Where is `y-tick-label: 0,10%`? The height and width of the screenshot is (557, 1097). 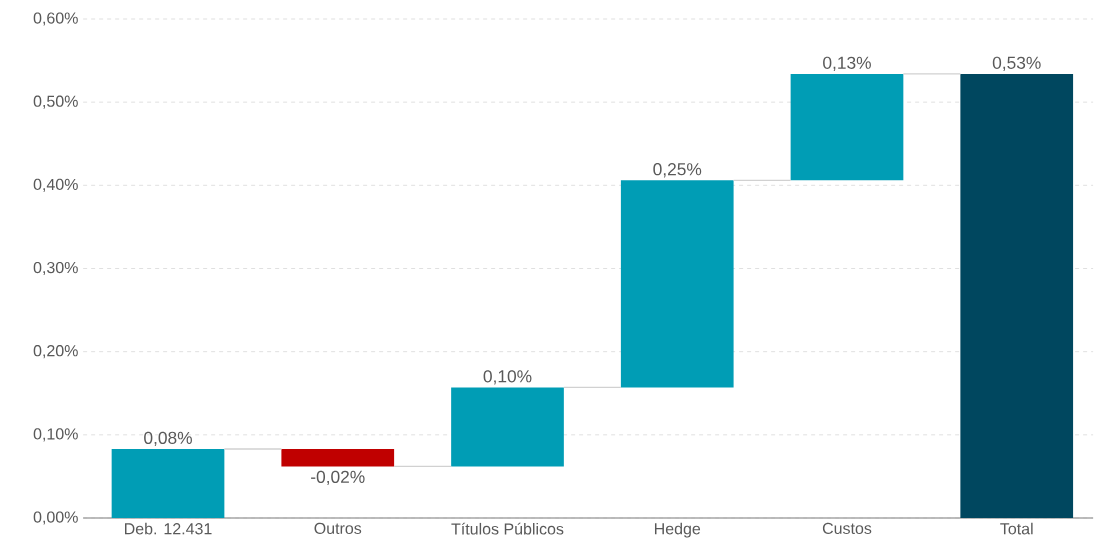 y-tick-label: 0,10% is located at coordinates (55, 435).